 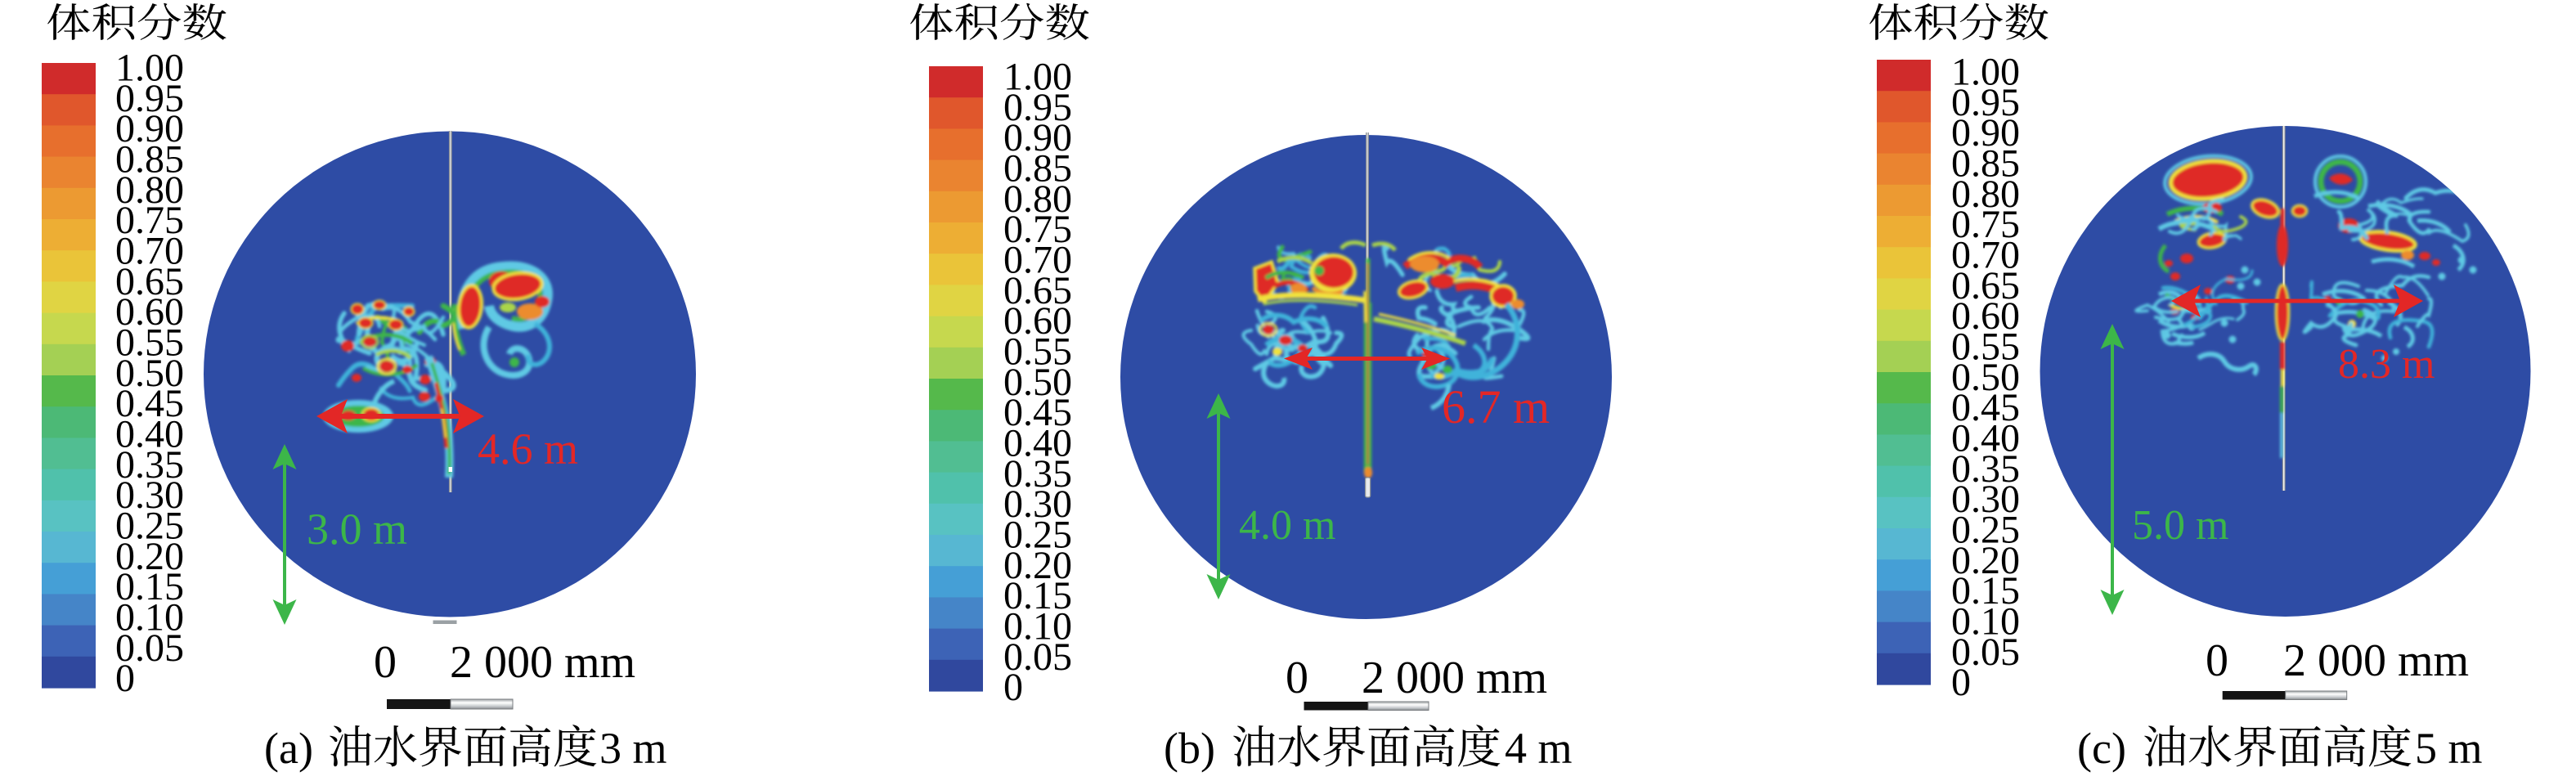 What do you see at coordinates (2101, 749) in the screenshot?
I see `svg-text: (c)` at bounding box center [2101, 749].